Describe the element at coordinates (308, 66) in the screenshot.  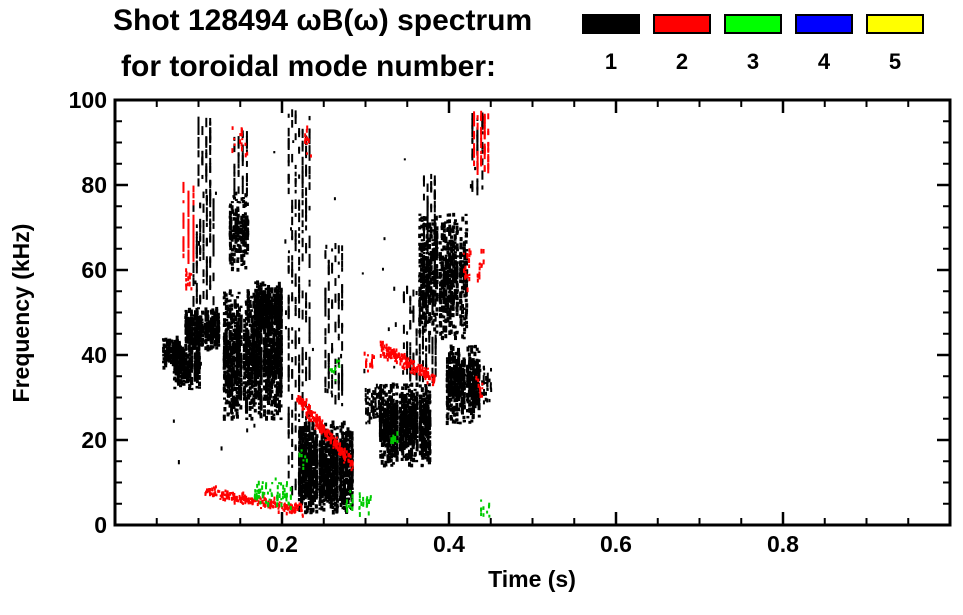
I see `chart-subtitle: for toroidal mode number:` at that location.